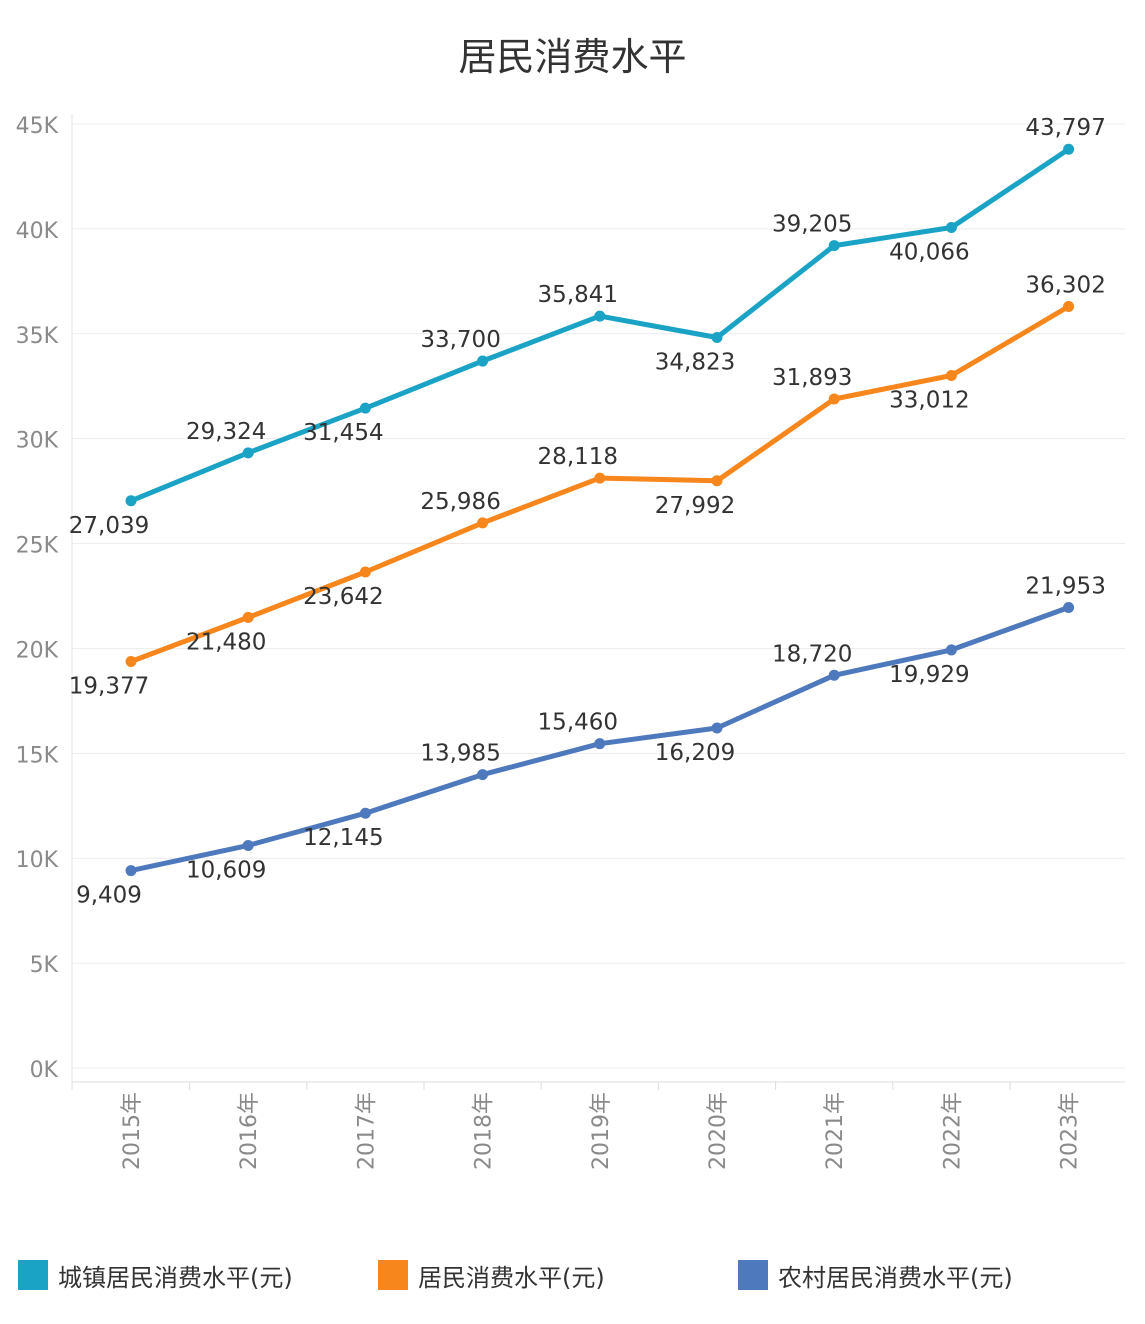 The width and height of the screenshot is (1145, 1324). I want to click on data-label: 16,209, so click(695, 753).